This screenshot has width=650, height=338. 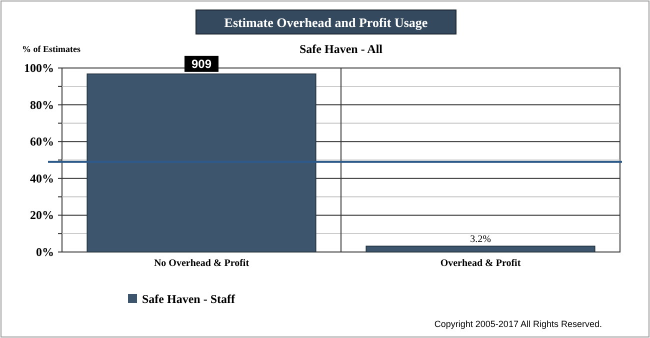 I want to click on annotation: 909, so click(x=201, y=63).